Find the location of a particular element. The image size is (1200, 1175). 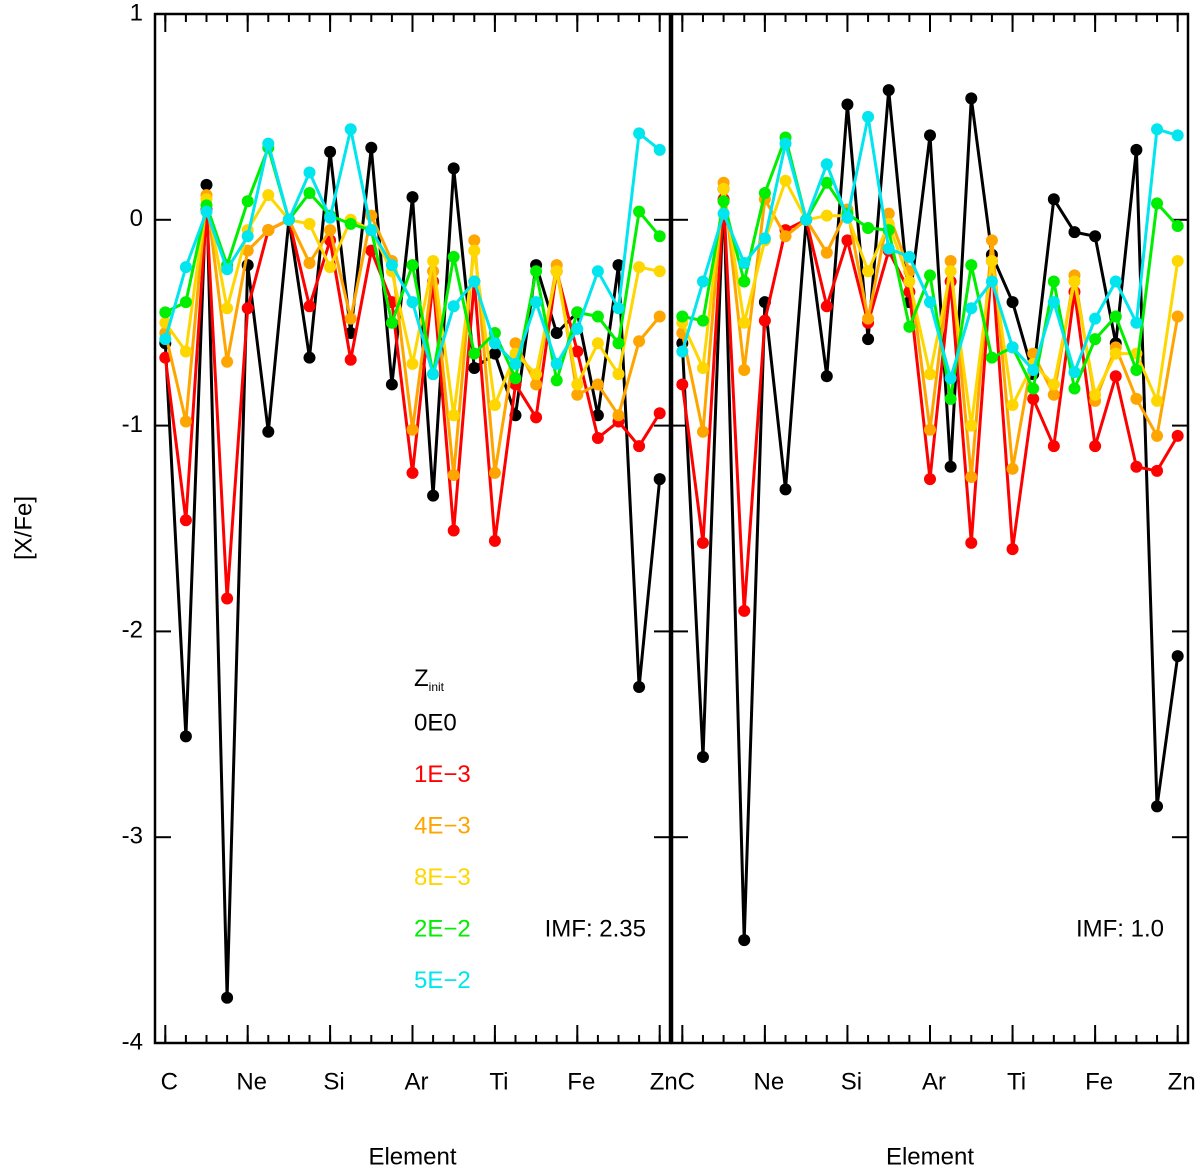

x-axis-label: Element is located at coordinates (930, 1156).